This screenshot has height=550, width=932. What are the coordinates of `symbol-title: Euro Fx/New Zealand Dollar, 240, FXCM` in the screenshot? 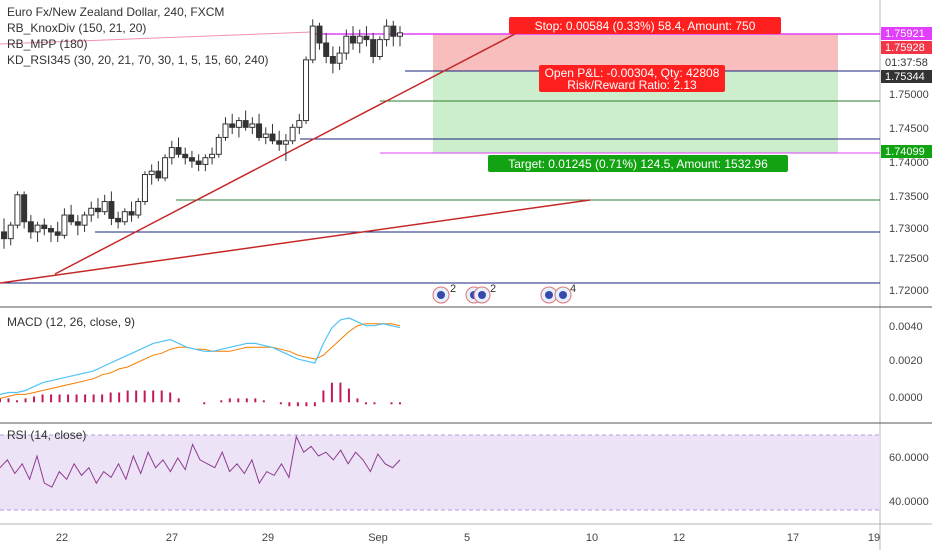 It's located at (116, 12).